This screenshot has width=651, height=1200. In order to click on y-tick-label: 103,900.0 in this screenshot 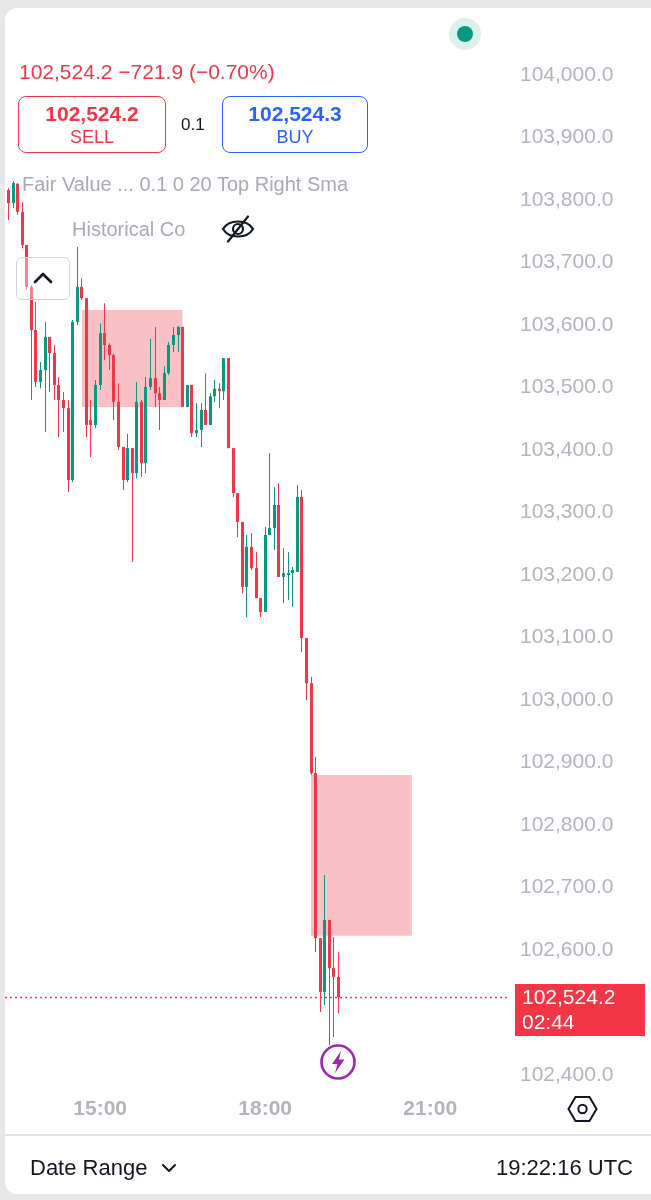, I will do `click(567, 136)`.